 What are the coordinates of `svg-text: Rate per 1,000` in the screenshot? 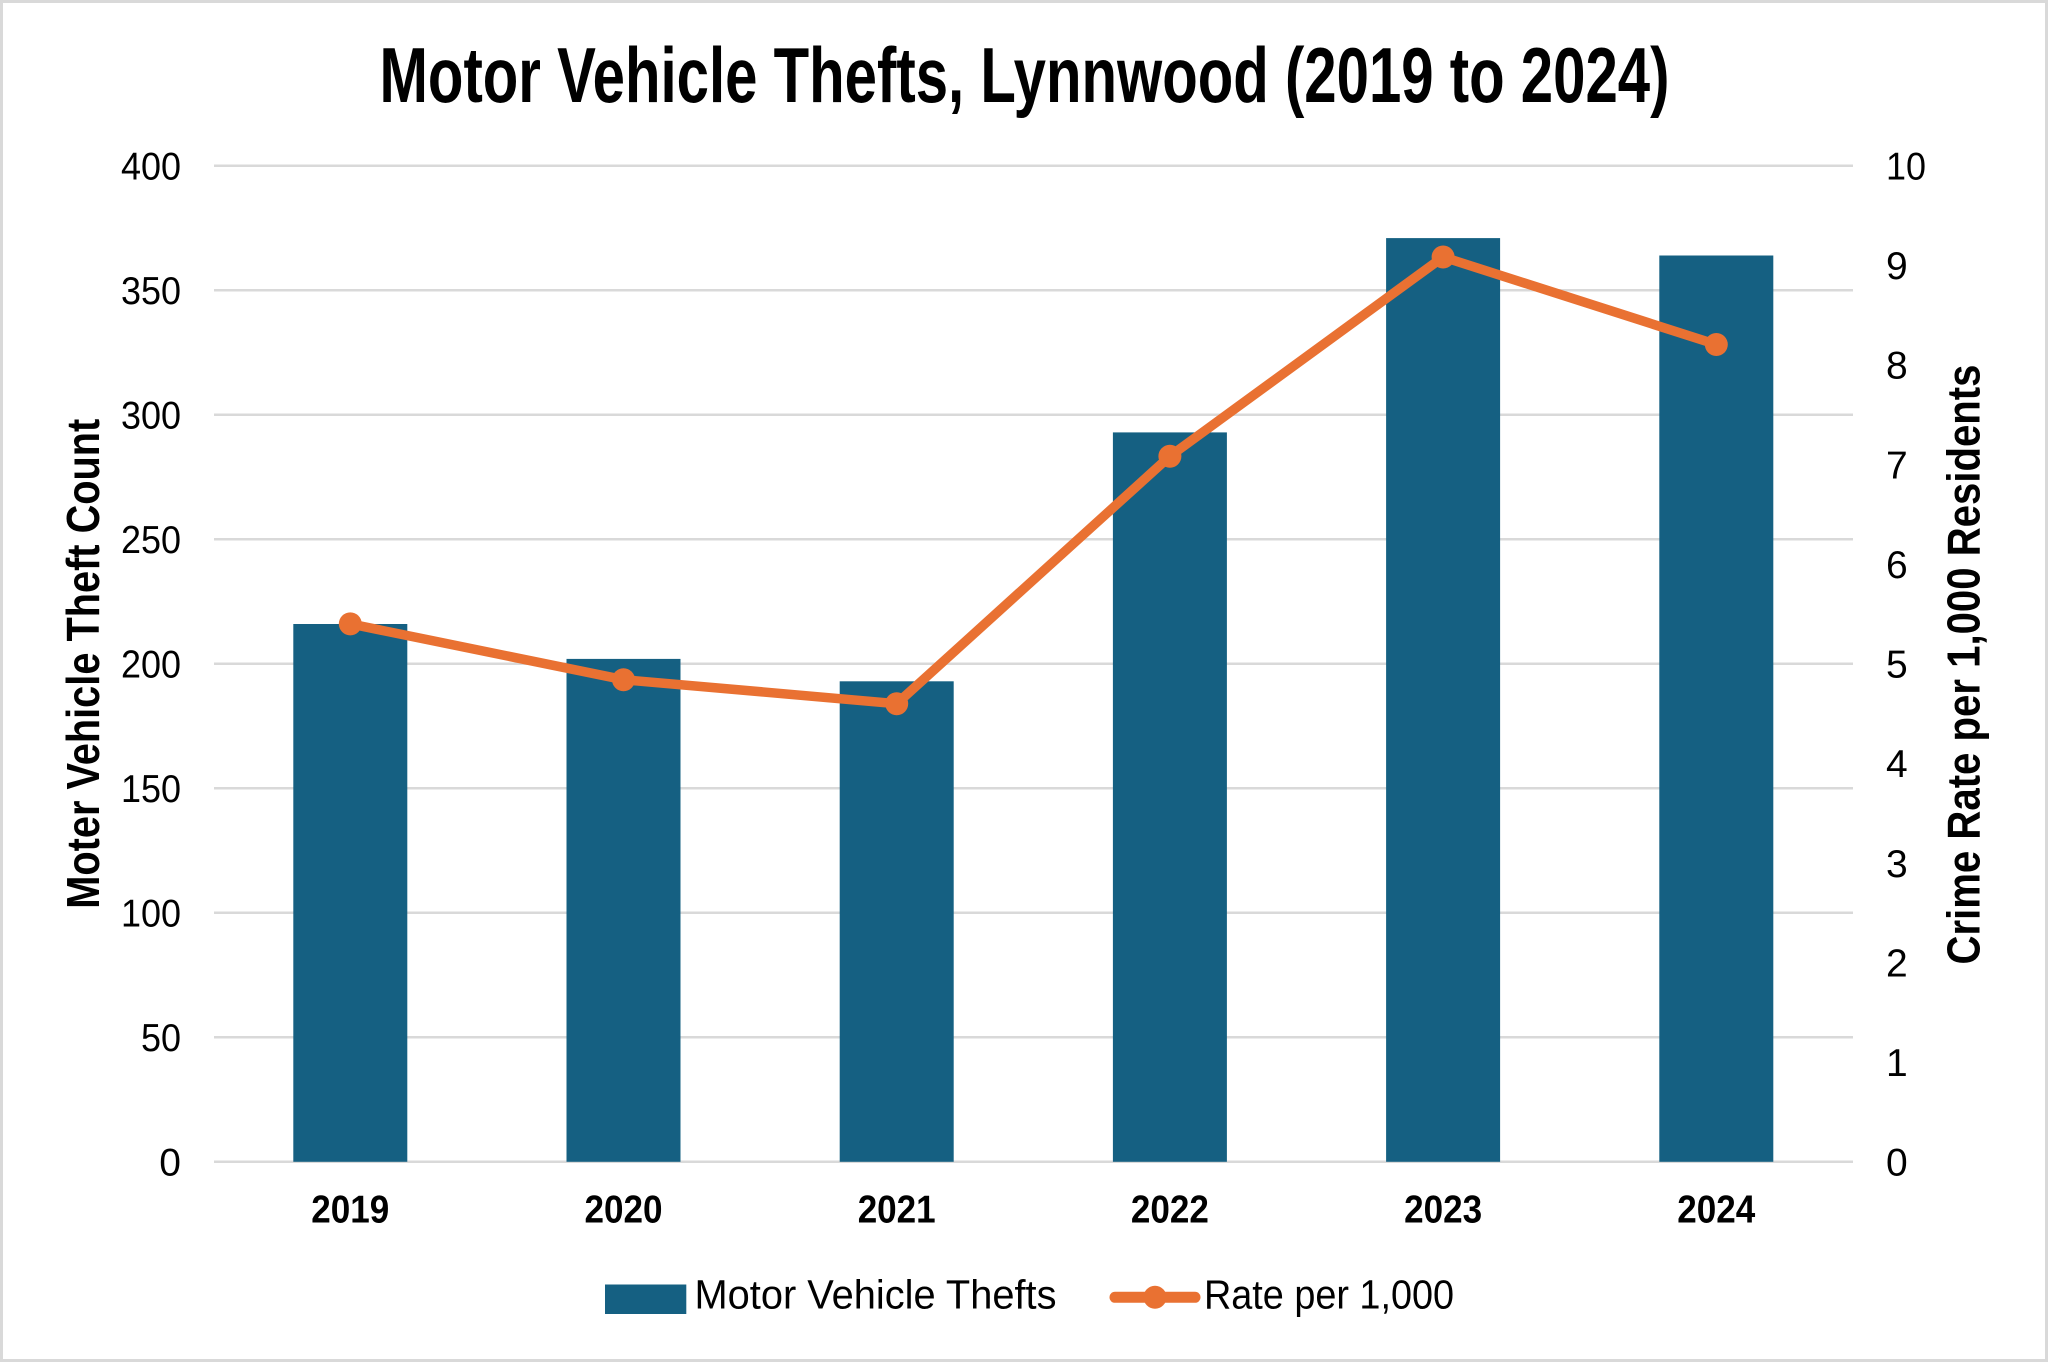 It's located at (1329, 1294).